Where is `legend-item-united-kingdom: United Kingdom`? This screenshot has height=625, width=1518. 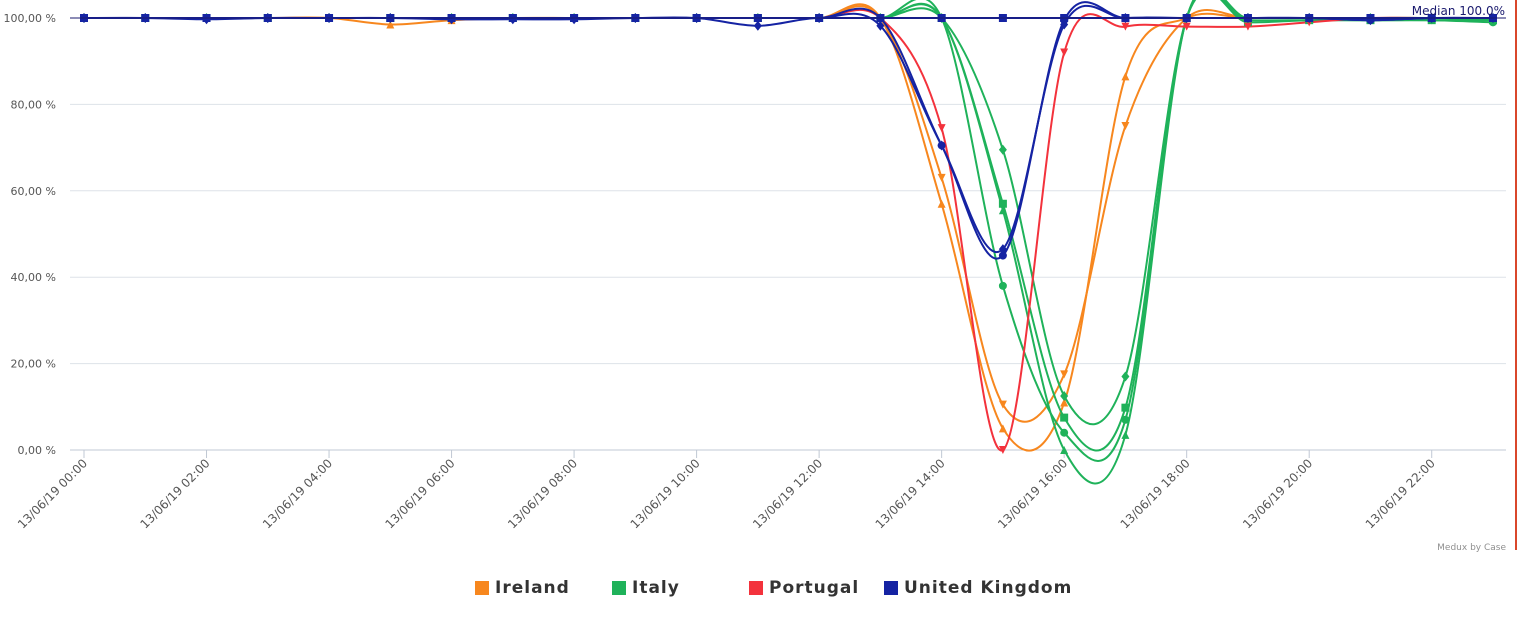
legend-item-united-kingdom: United Kingdom is located at coordinates (978, 588).